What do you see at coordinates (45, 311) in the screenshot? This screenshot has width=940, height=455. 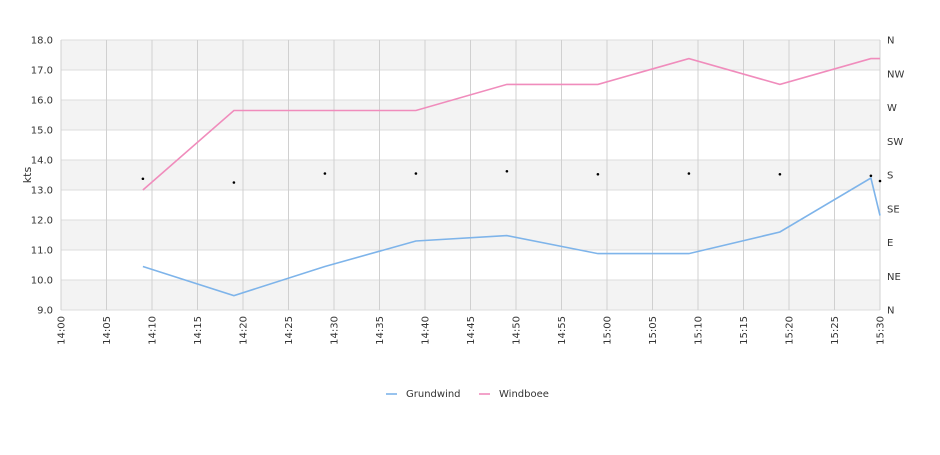 I see `y-tick-label: 9.0` at bounding box center [45, 311].